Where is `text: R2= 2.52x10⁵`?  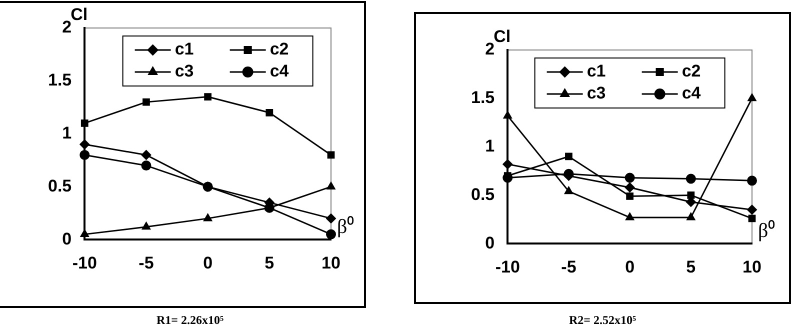
text: R2= 2.52x10⁵ is located at coordinates (602, 320).